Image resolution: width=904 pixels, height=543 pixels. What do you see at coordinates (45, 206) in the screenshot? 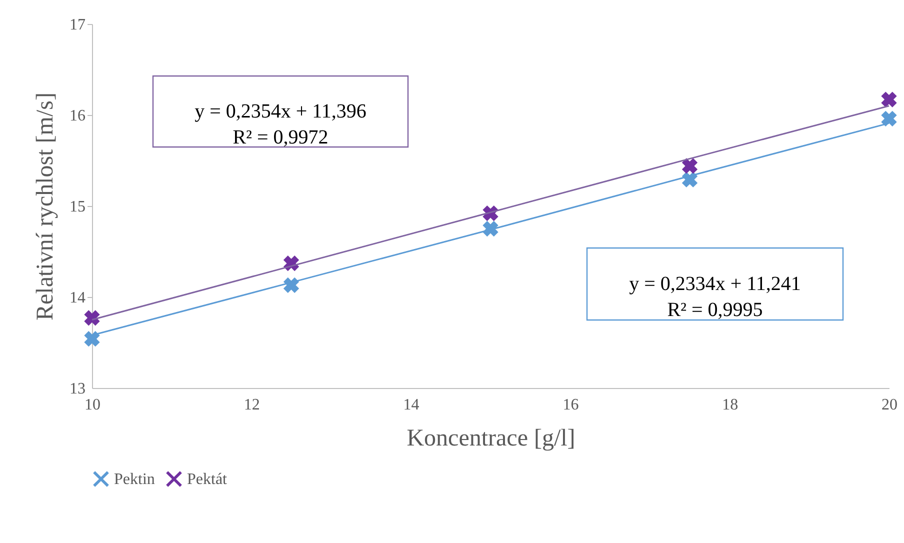
I see `y-axis-title: Relativní rychlost [m/s]` at bounding box center [45, 206].